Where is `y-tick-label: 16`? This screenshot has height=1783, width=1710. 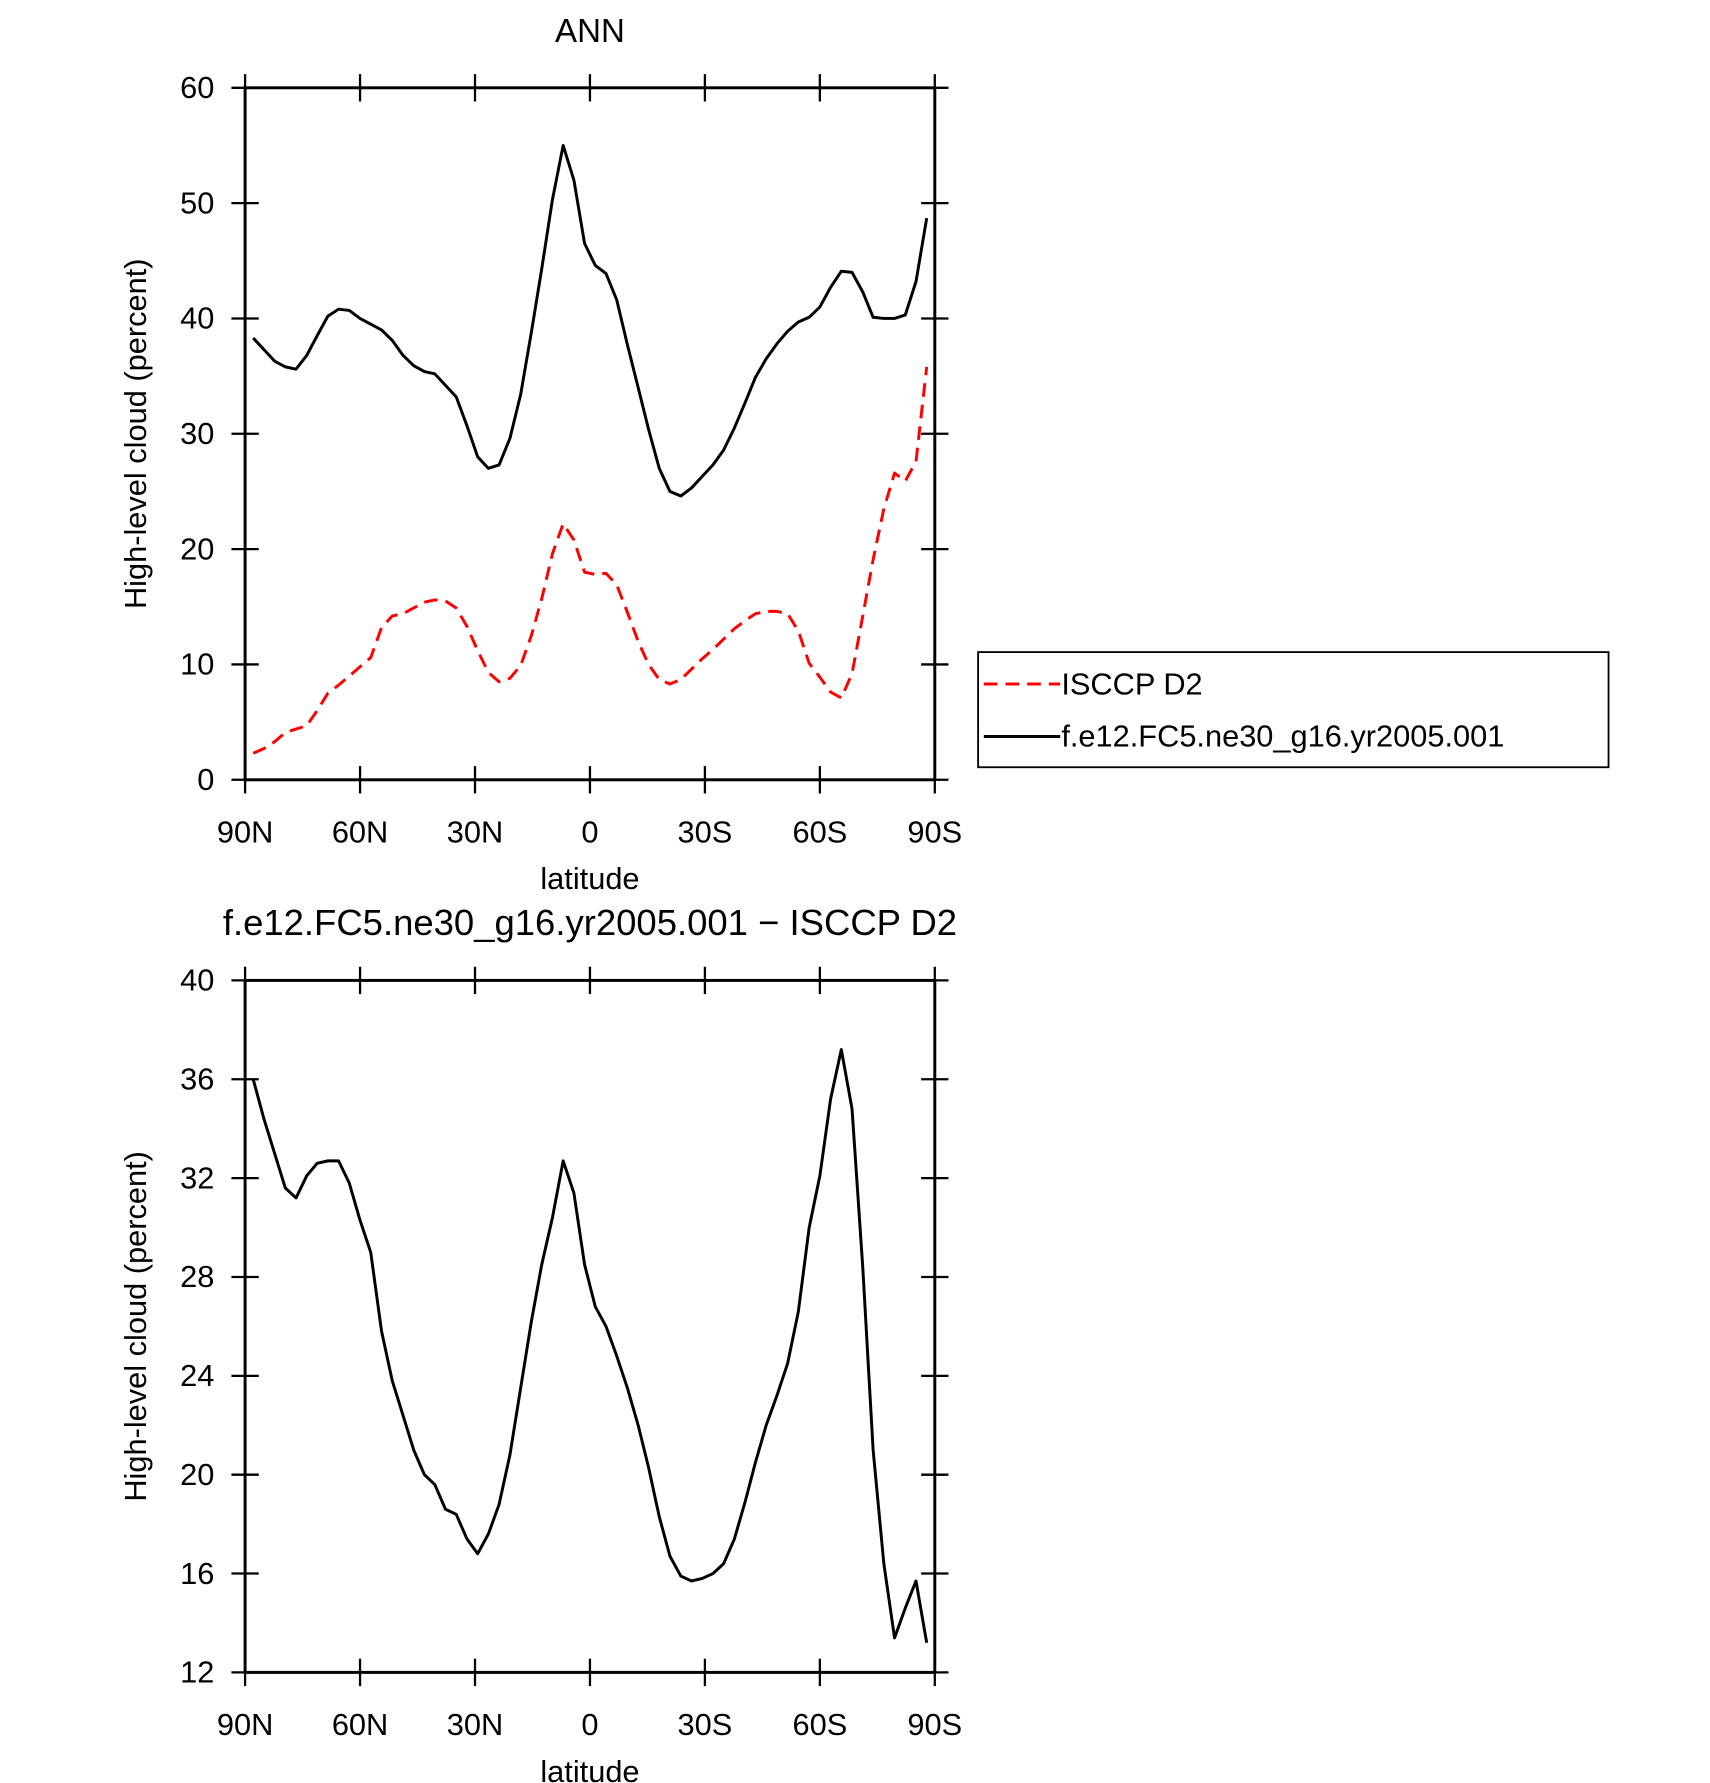 y-tick-label: 16 is located at coordinates (197, 1573).